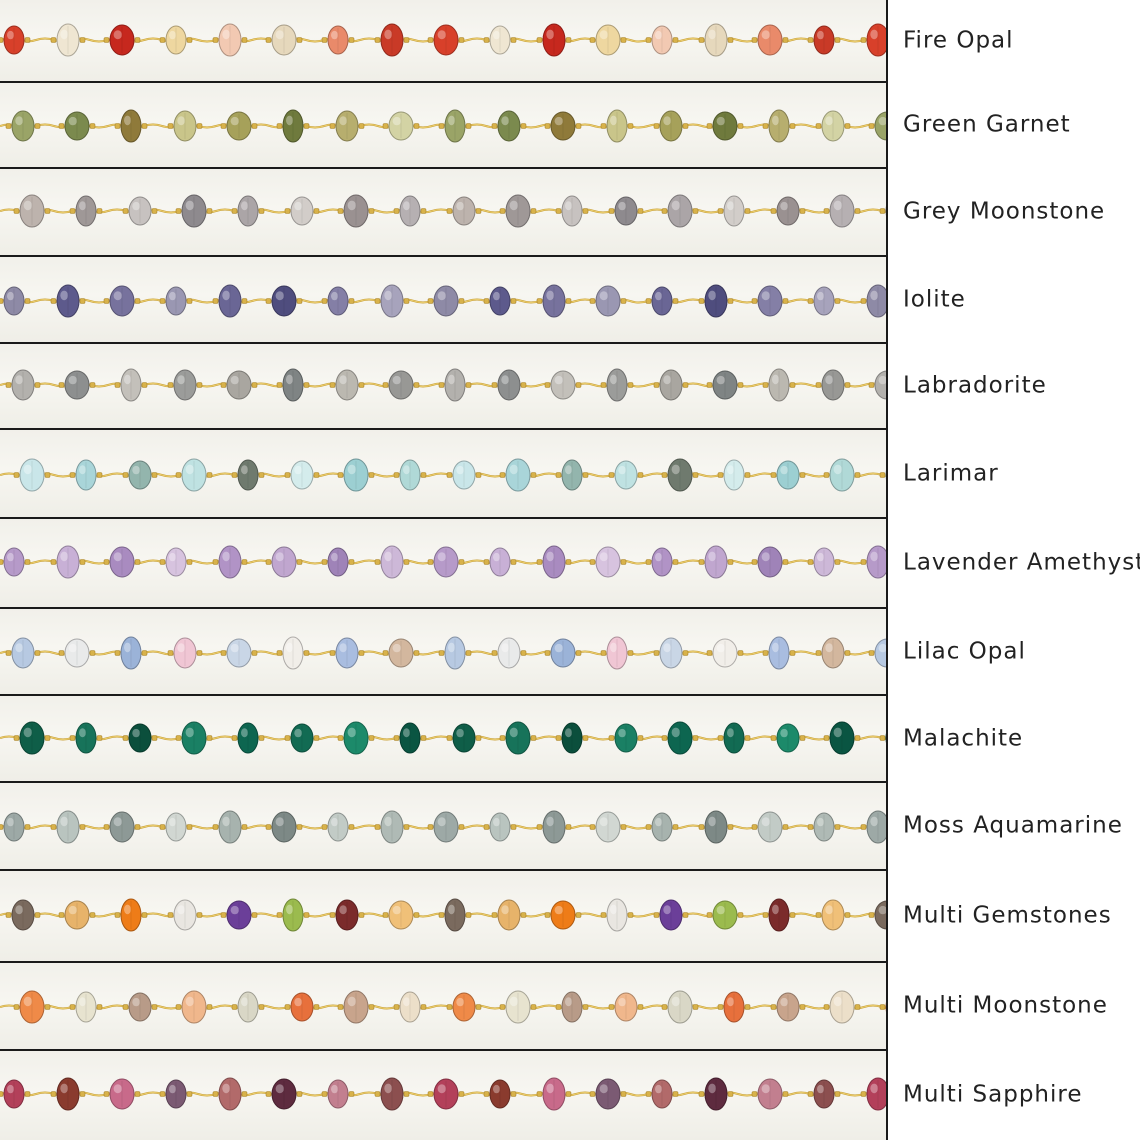 The width and height of the screenshot is (1140, 1140). What do you see at coordinates (443, 40) in the screenshot?
I see `bead-chain-fire-opal` at bounding box center [443, 40].